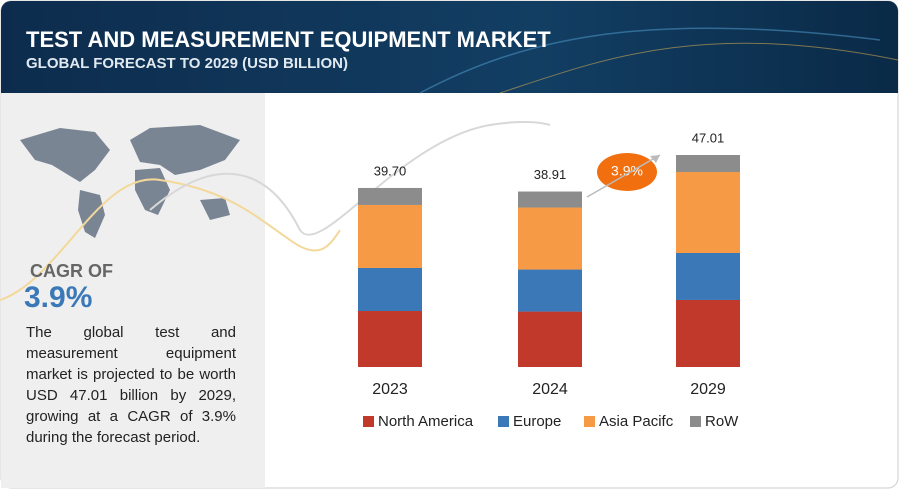 The width and height of the screenshot is (900, 490). What do you see at coordinates (71, 271) in the screenshot?
I see `cagr-label: CAGR OF` at bounding box center [71, 271].